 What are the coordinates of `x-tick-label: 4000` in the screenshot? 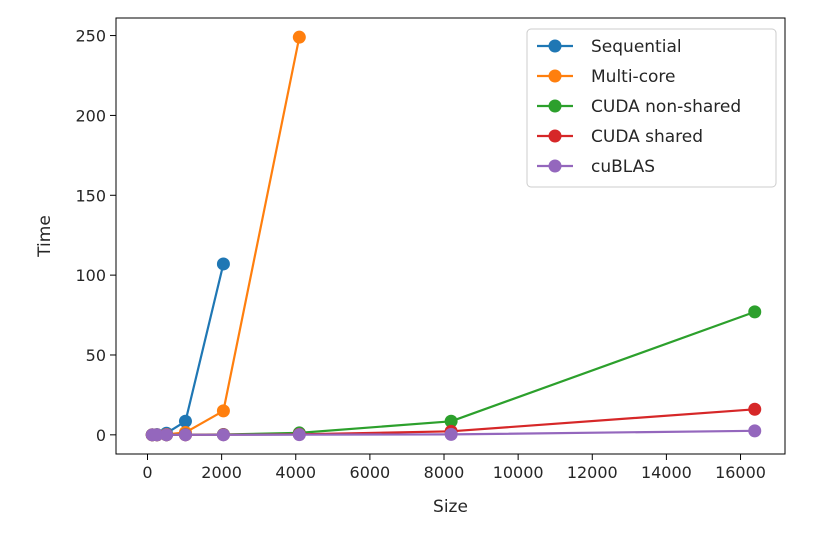 It's located at (295, 472).